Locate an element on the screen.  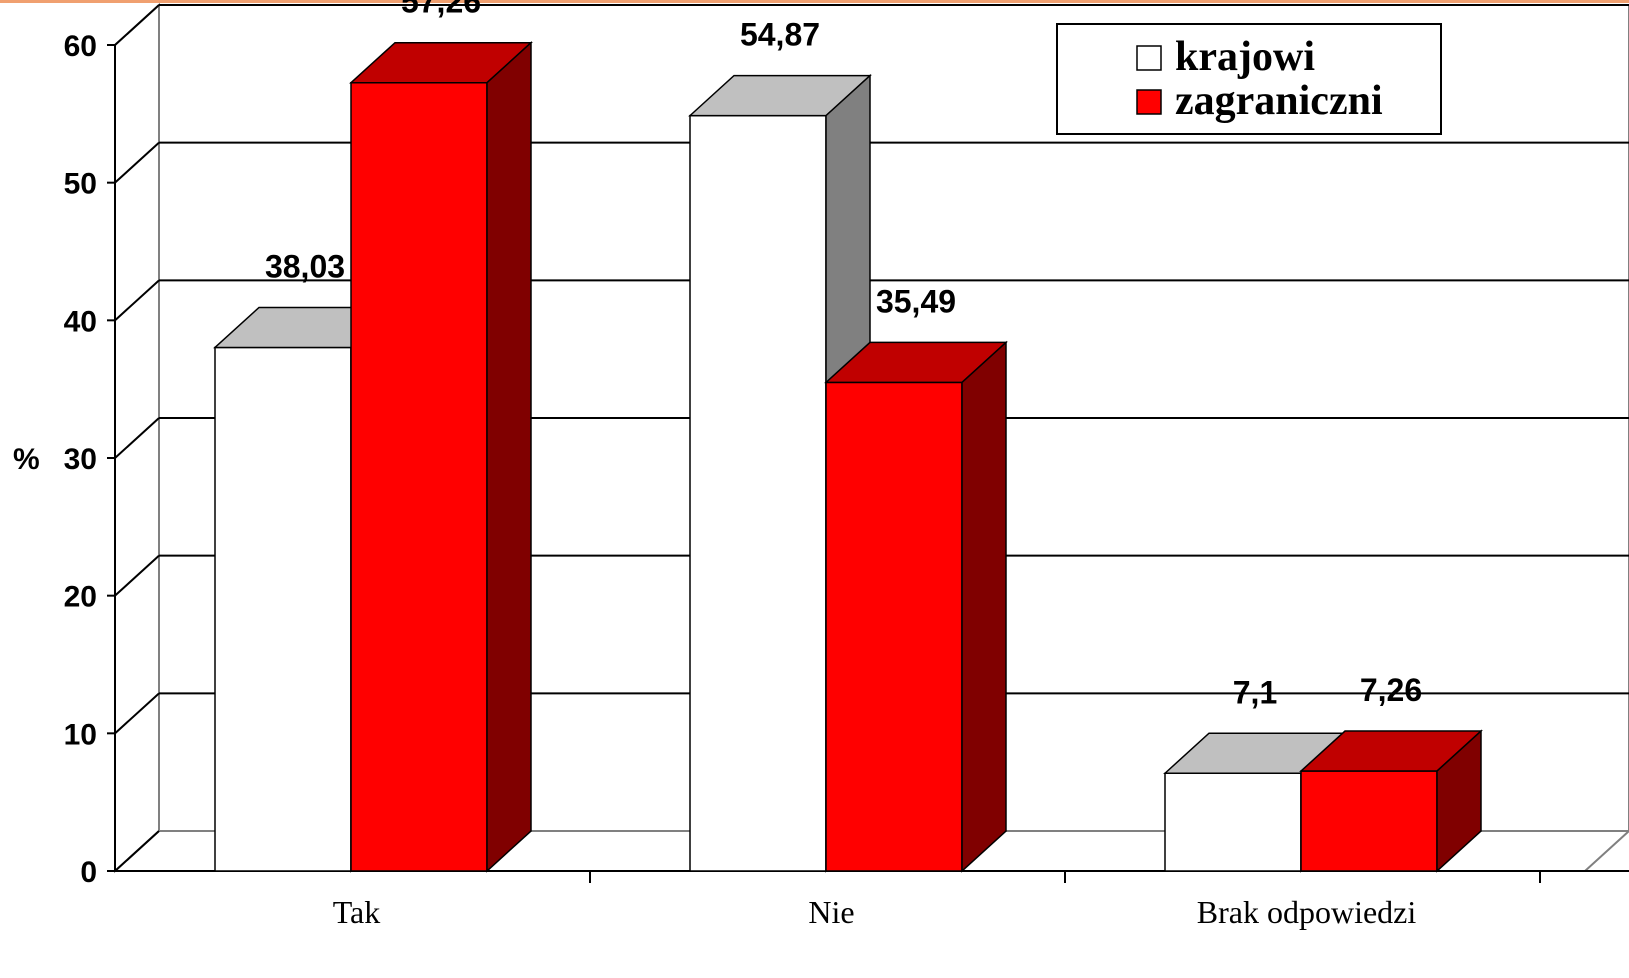
legend-label-zagraniczni: zagraniczni is located at coordinates (1279, 101).